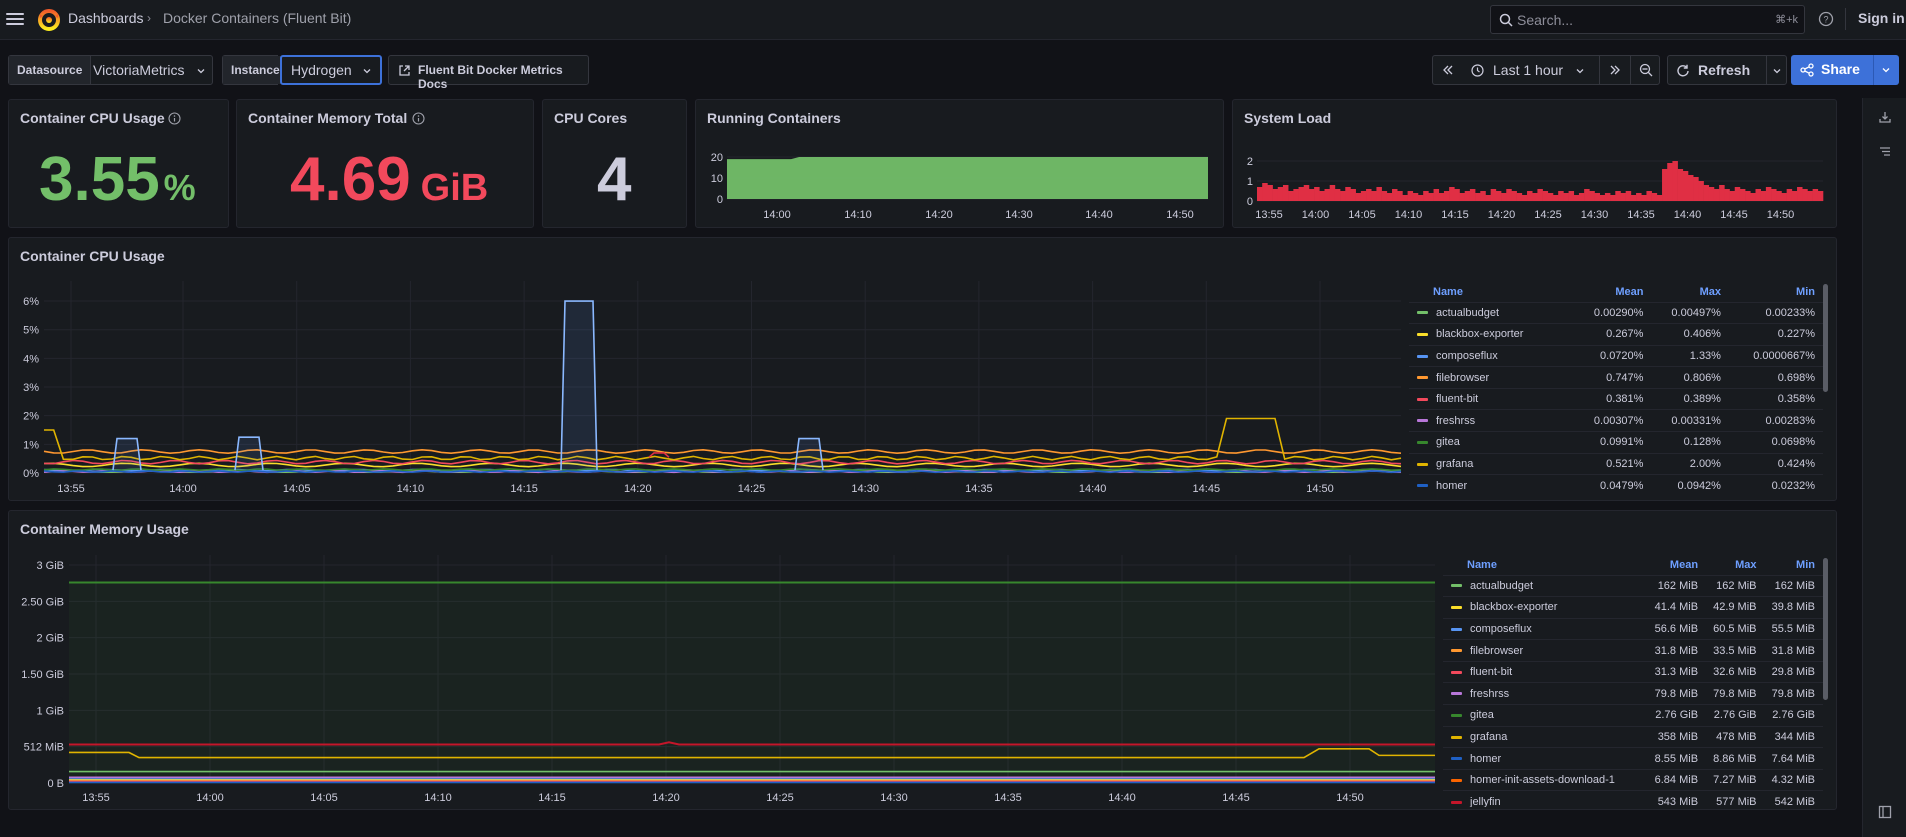 The width and height of the screenshot is (1906, 837). What do you see at coordinates (1633, 671) in the screenshot?
I see `legend-row: fluent-bit 31.3 MiB 32.6 MiB 29.8 MiB` at bounding box center [1633, 671].